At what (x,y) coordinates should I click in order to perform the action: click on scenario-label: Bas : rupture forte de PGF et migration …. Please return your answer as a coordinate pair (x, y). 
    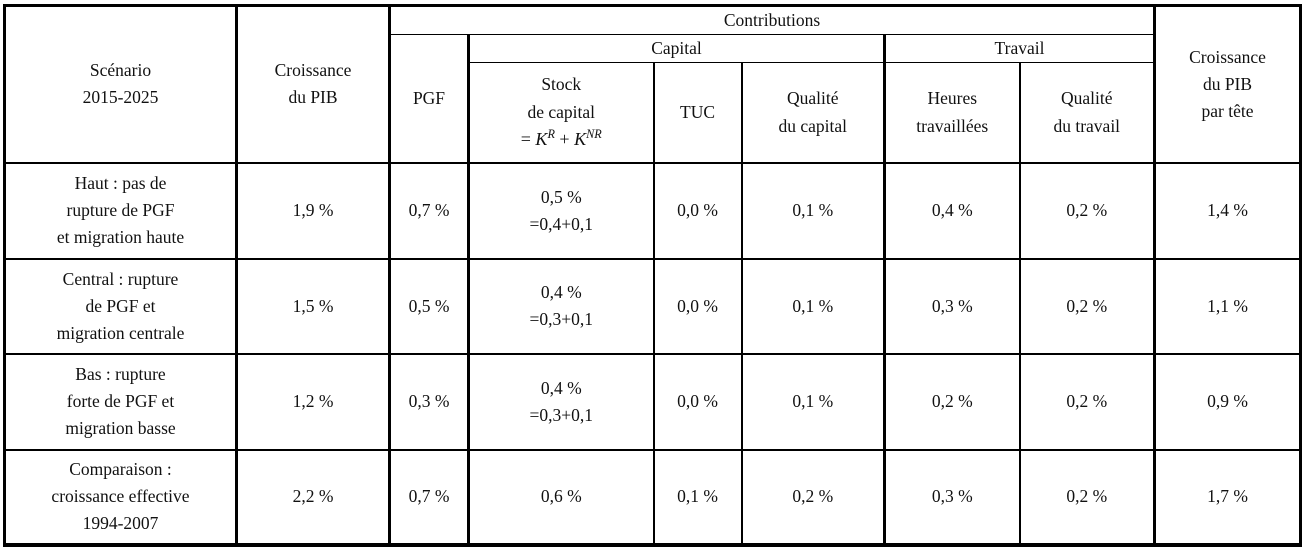
    Looking at the image, I should click on (120, 401).